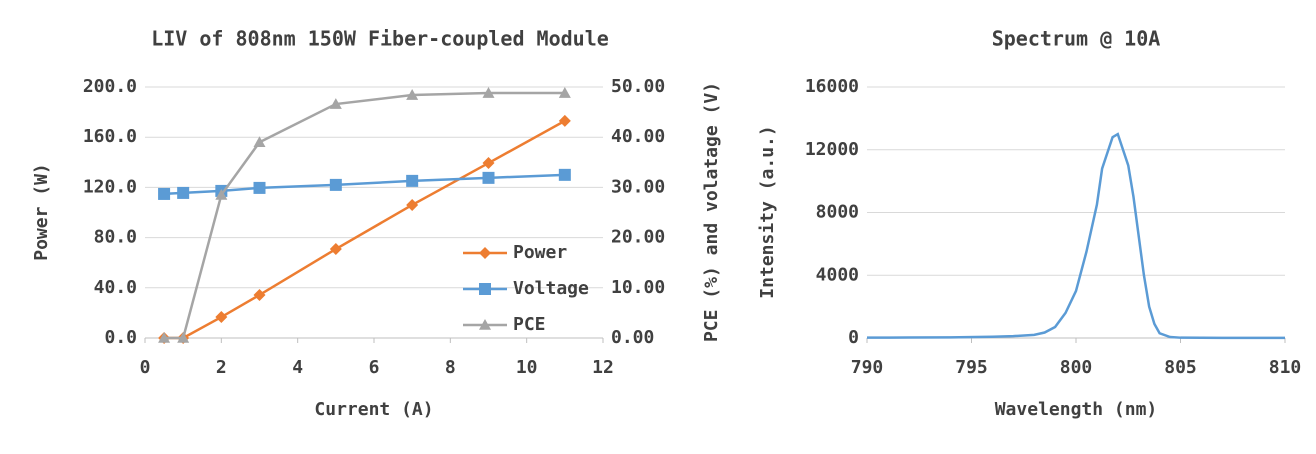  What do you see at coordinates (374, 367) in the screenshot?
I see `x-tick-label: 6` at bounding box center [374, 367].